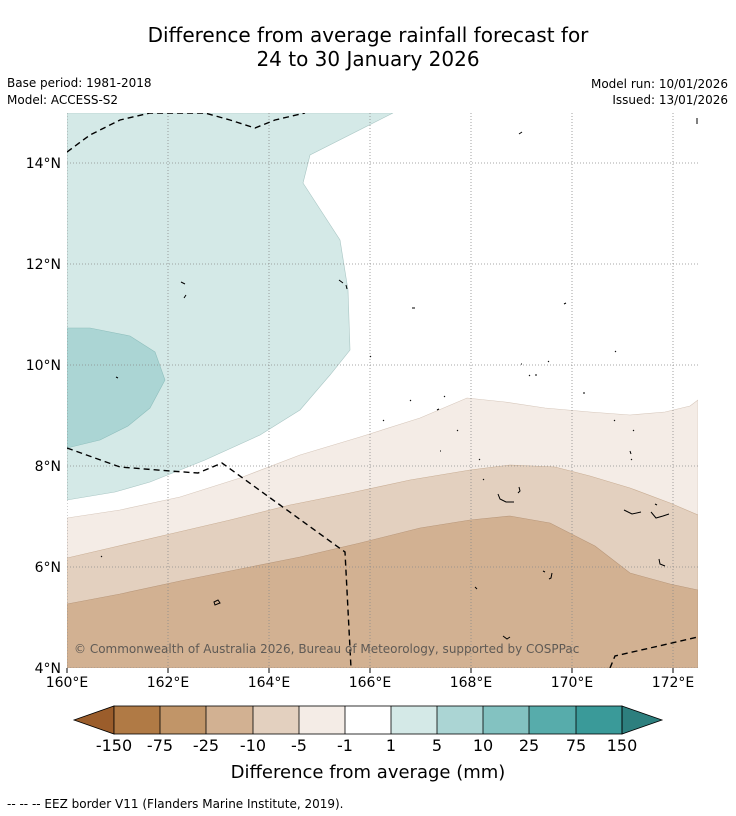 This screenshot has width=736, height=816. Describe the element at coordinates (48, 467) in the screenshot. I see `lat-label-8n: 8°N` at that location.